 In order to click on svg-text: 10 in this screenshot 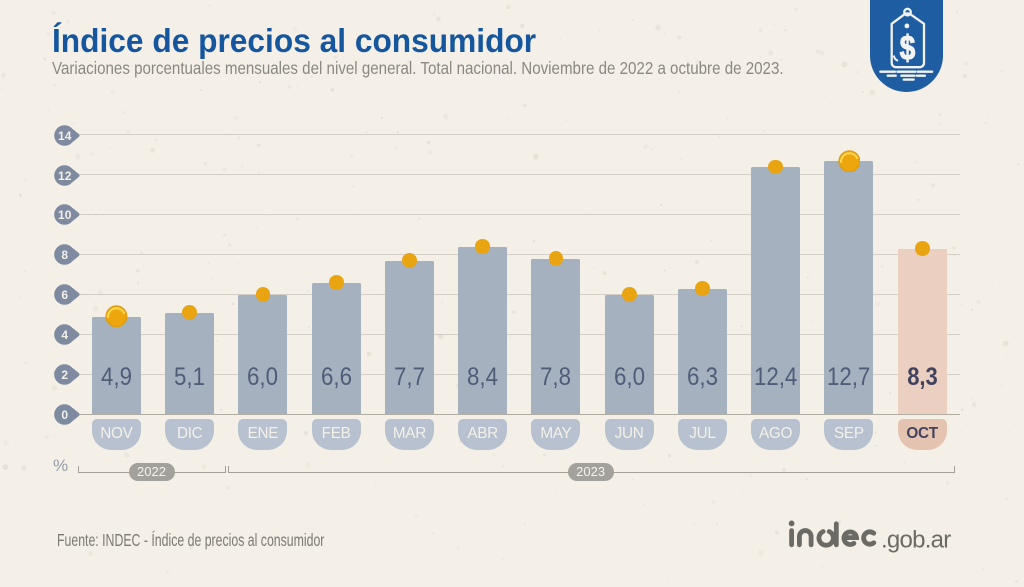, I will do `click(65, 215)`.